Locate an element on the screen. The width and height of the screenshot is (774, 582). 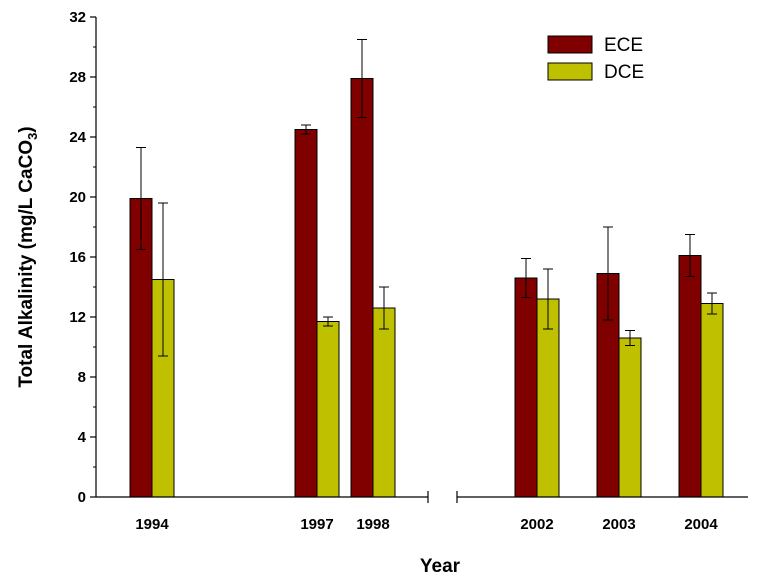
error-bar-ece-1997 is located at coordinates (306, 129).